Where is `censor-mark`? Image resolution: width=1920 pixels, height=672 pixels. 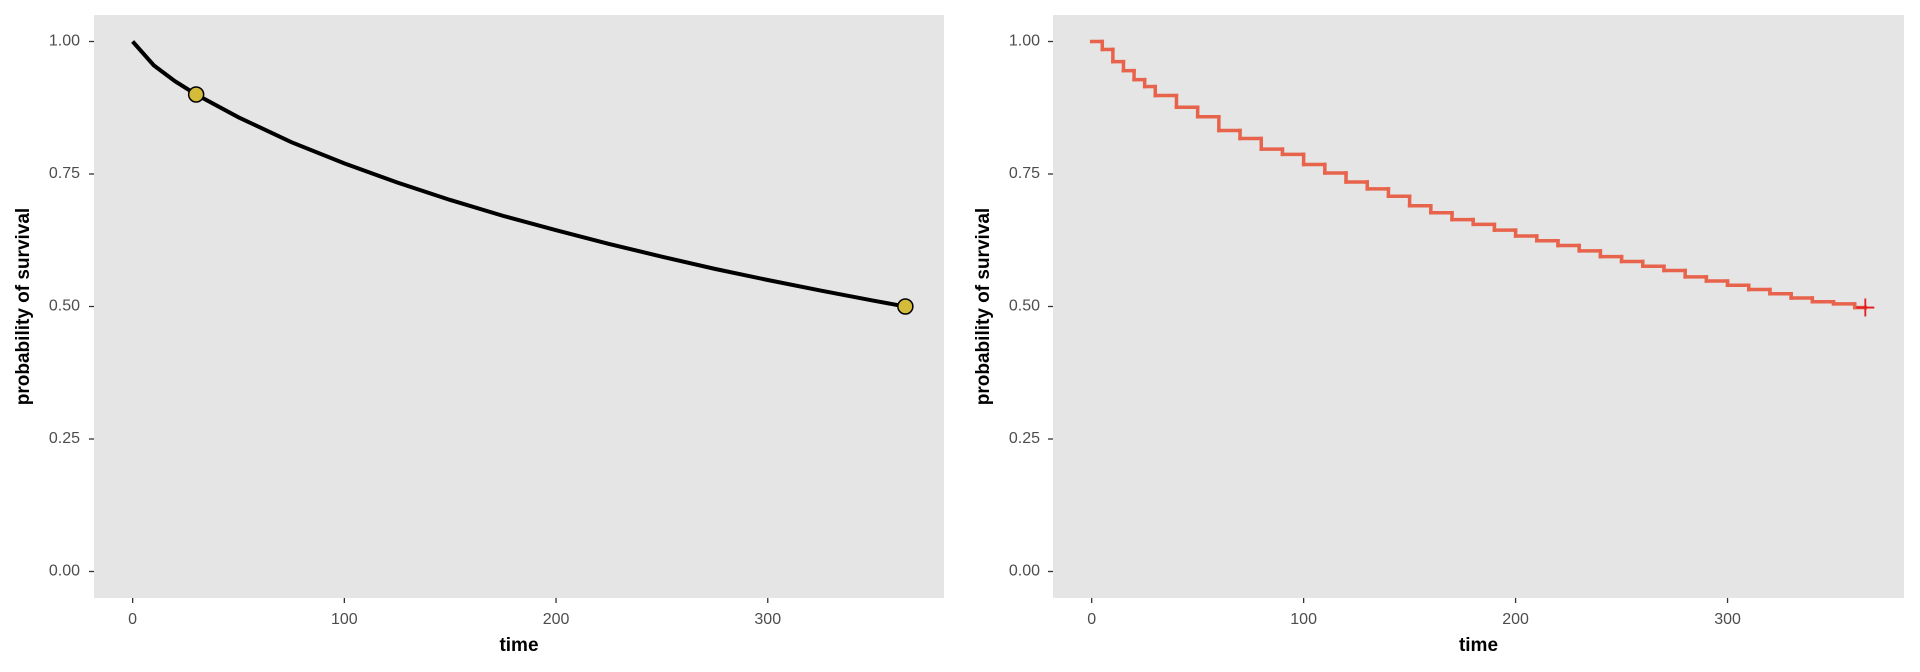
censor-mark is located at coordinates (1865, 307).